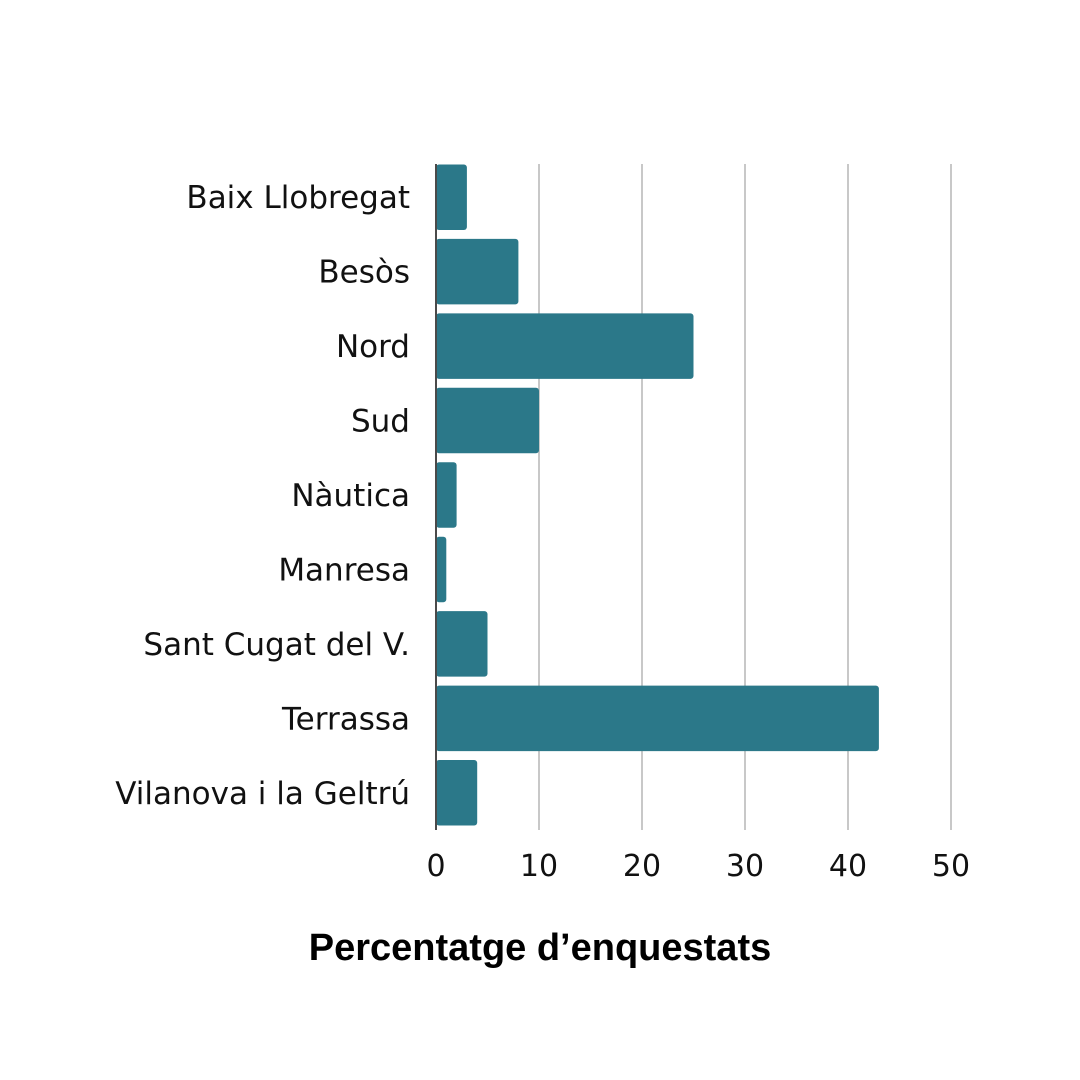 This screenshot has height=1080, width=1080. Describe the element at coordinates (951, 866) in the screenshot. I see `x-tick-label: 50` at that location.